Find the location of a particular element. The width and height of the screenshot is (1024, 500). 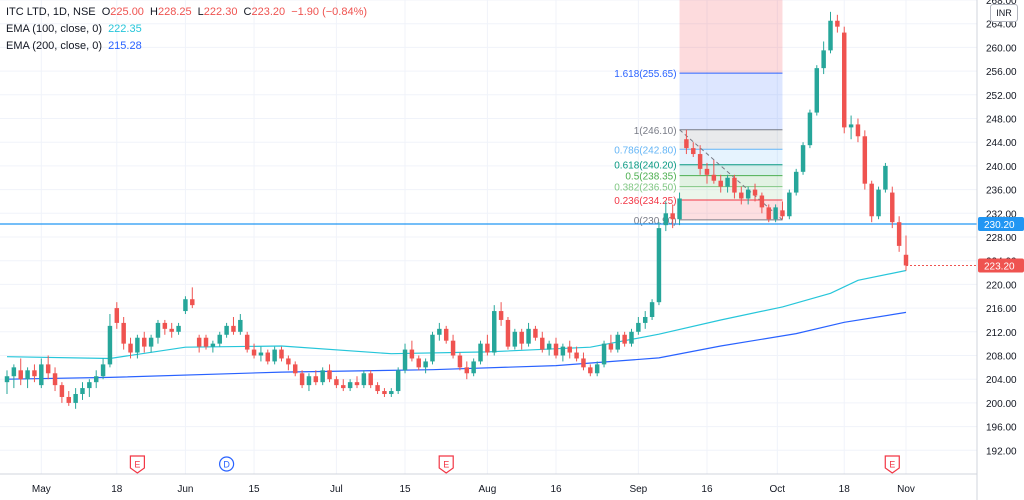

x-tick-label: Aug is located at coordinates (487, 489).